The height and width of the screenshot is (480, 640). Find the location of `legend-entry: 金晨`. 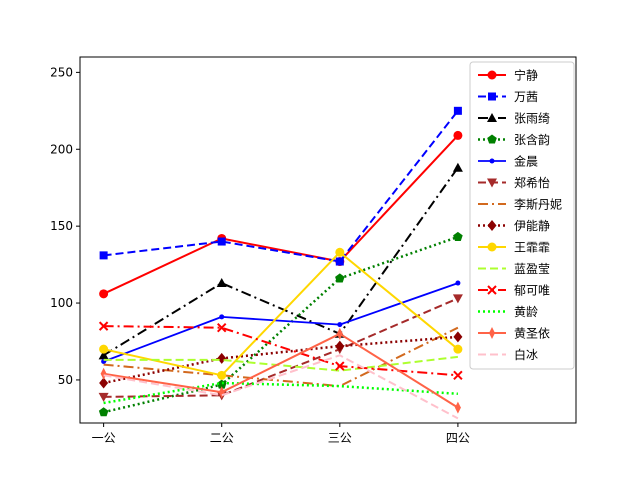

legend-entry: 金晨 is located at coordinates (508, 161).